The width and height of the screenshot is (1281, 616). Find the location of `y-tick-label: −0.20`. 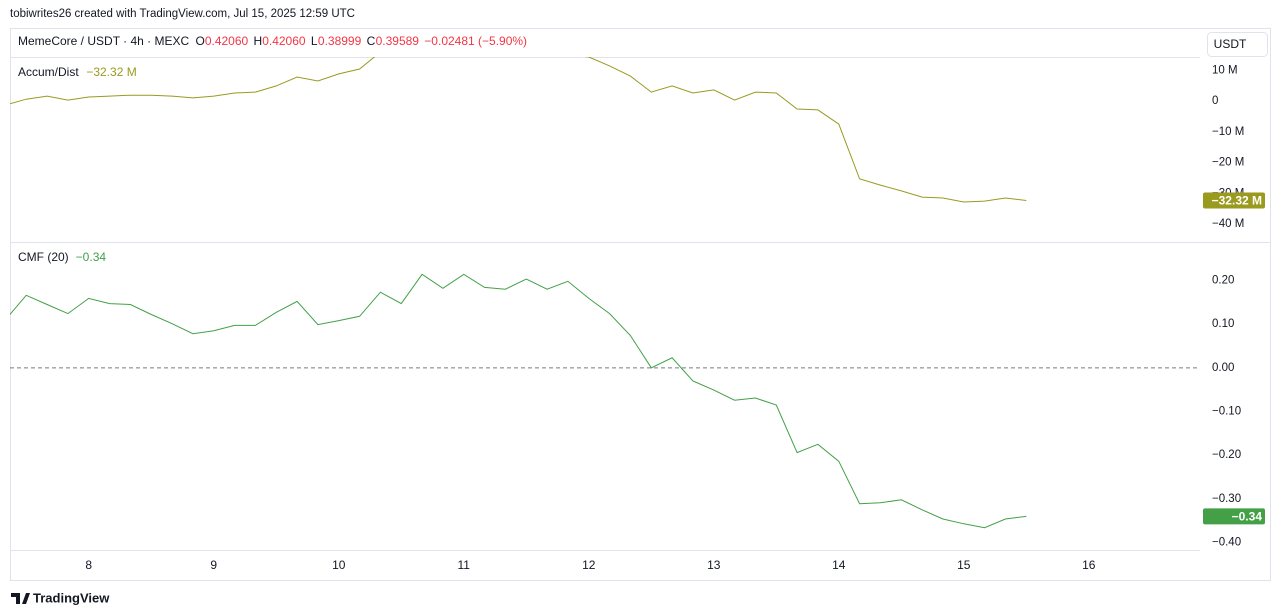

y-tick-label: −0.20 is located at coordinates (1226, 455).